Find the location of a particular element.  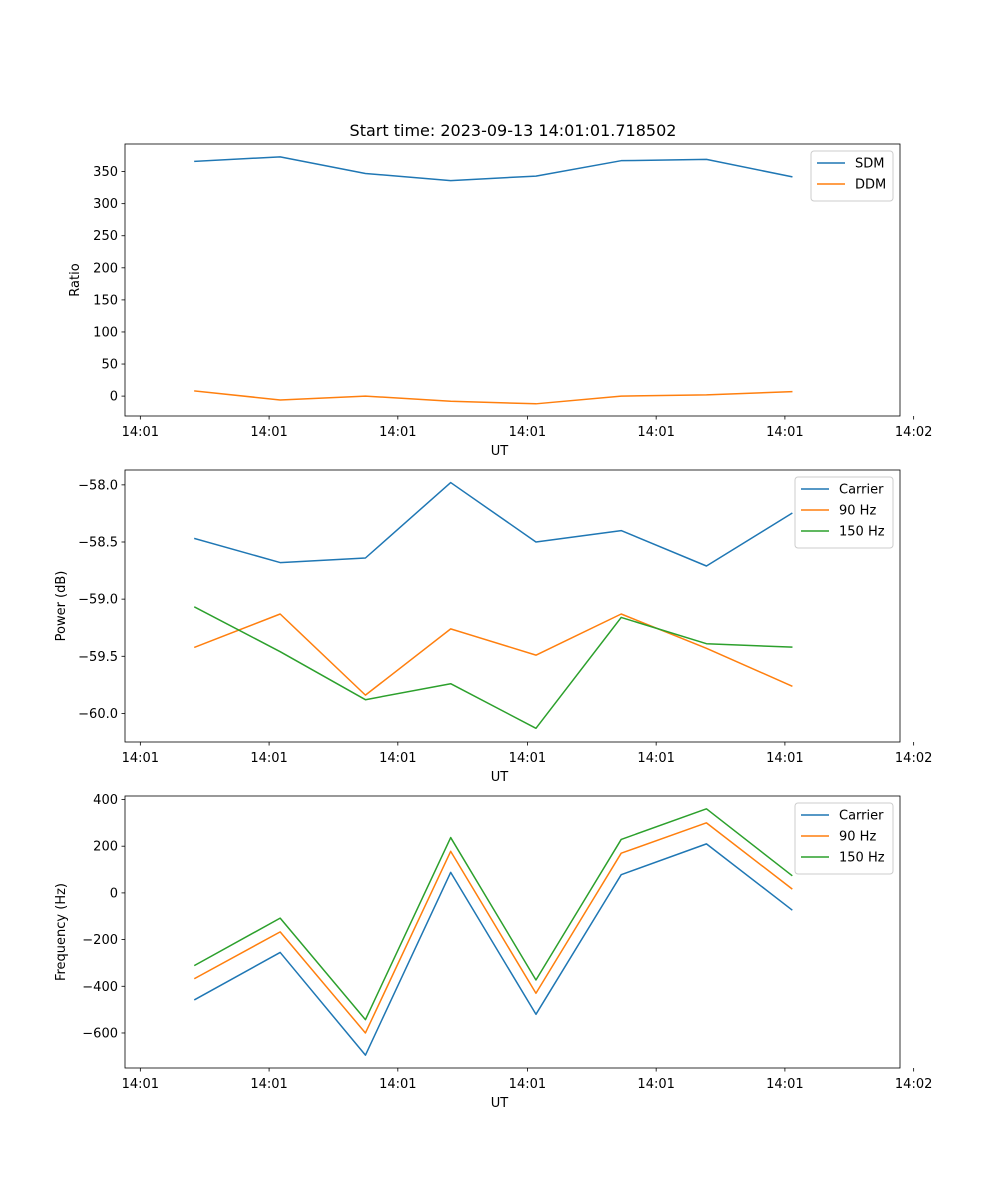

legend-label: DDM is located at coordinates (870, 185).